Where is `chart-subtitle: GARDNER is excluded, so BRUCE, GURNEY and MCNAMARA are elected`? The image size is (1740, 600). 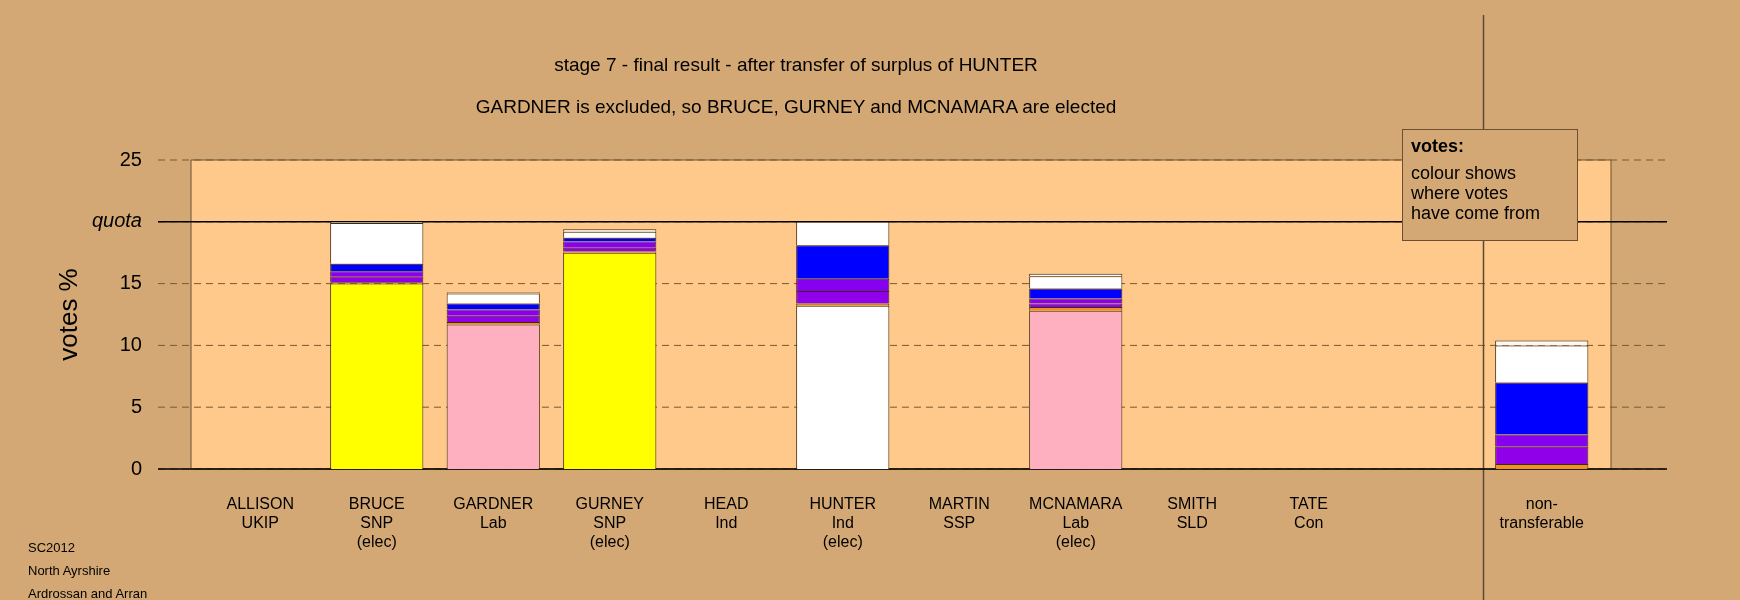 chart-subtitle: GARDNER is excluded, so BRUCE, GURNEY and MCNAMARA are elected is located at coordinates (796, 107).